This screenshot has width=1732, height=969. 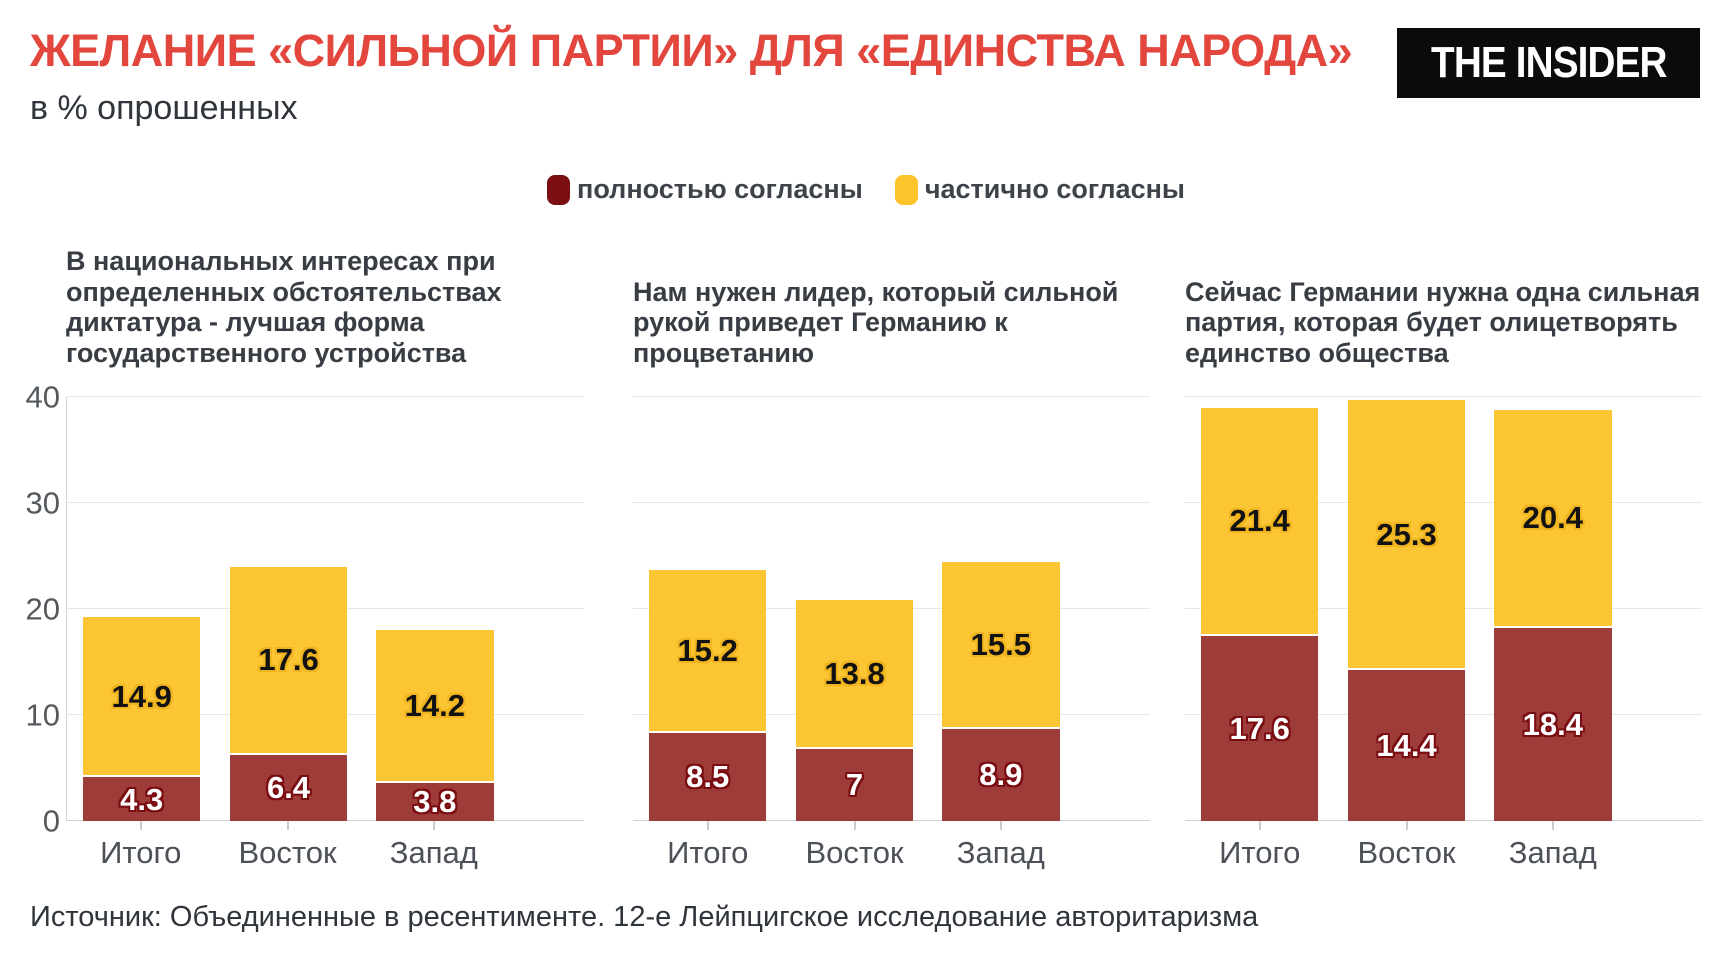 I want to click on bar-segment-partially-agree: 25.3, so click(x=1406, y=534).